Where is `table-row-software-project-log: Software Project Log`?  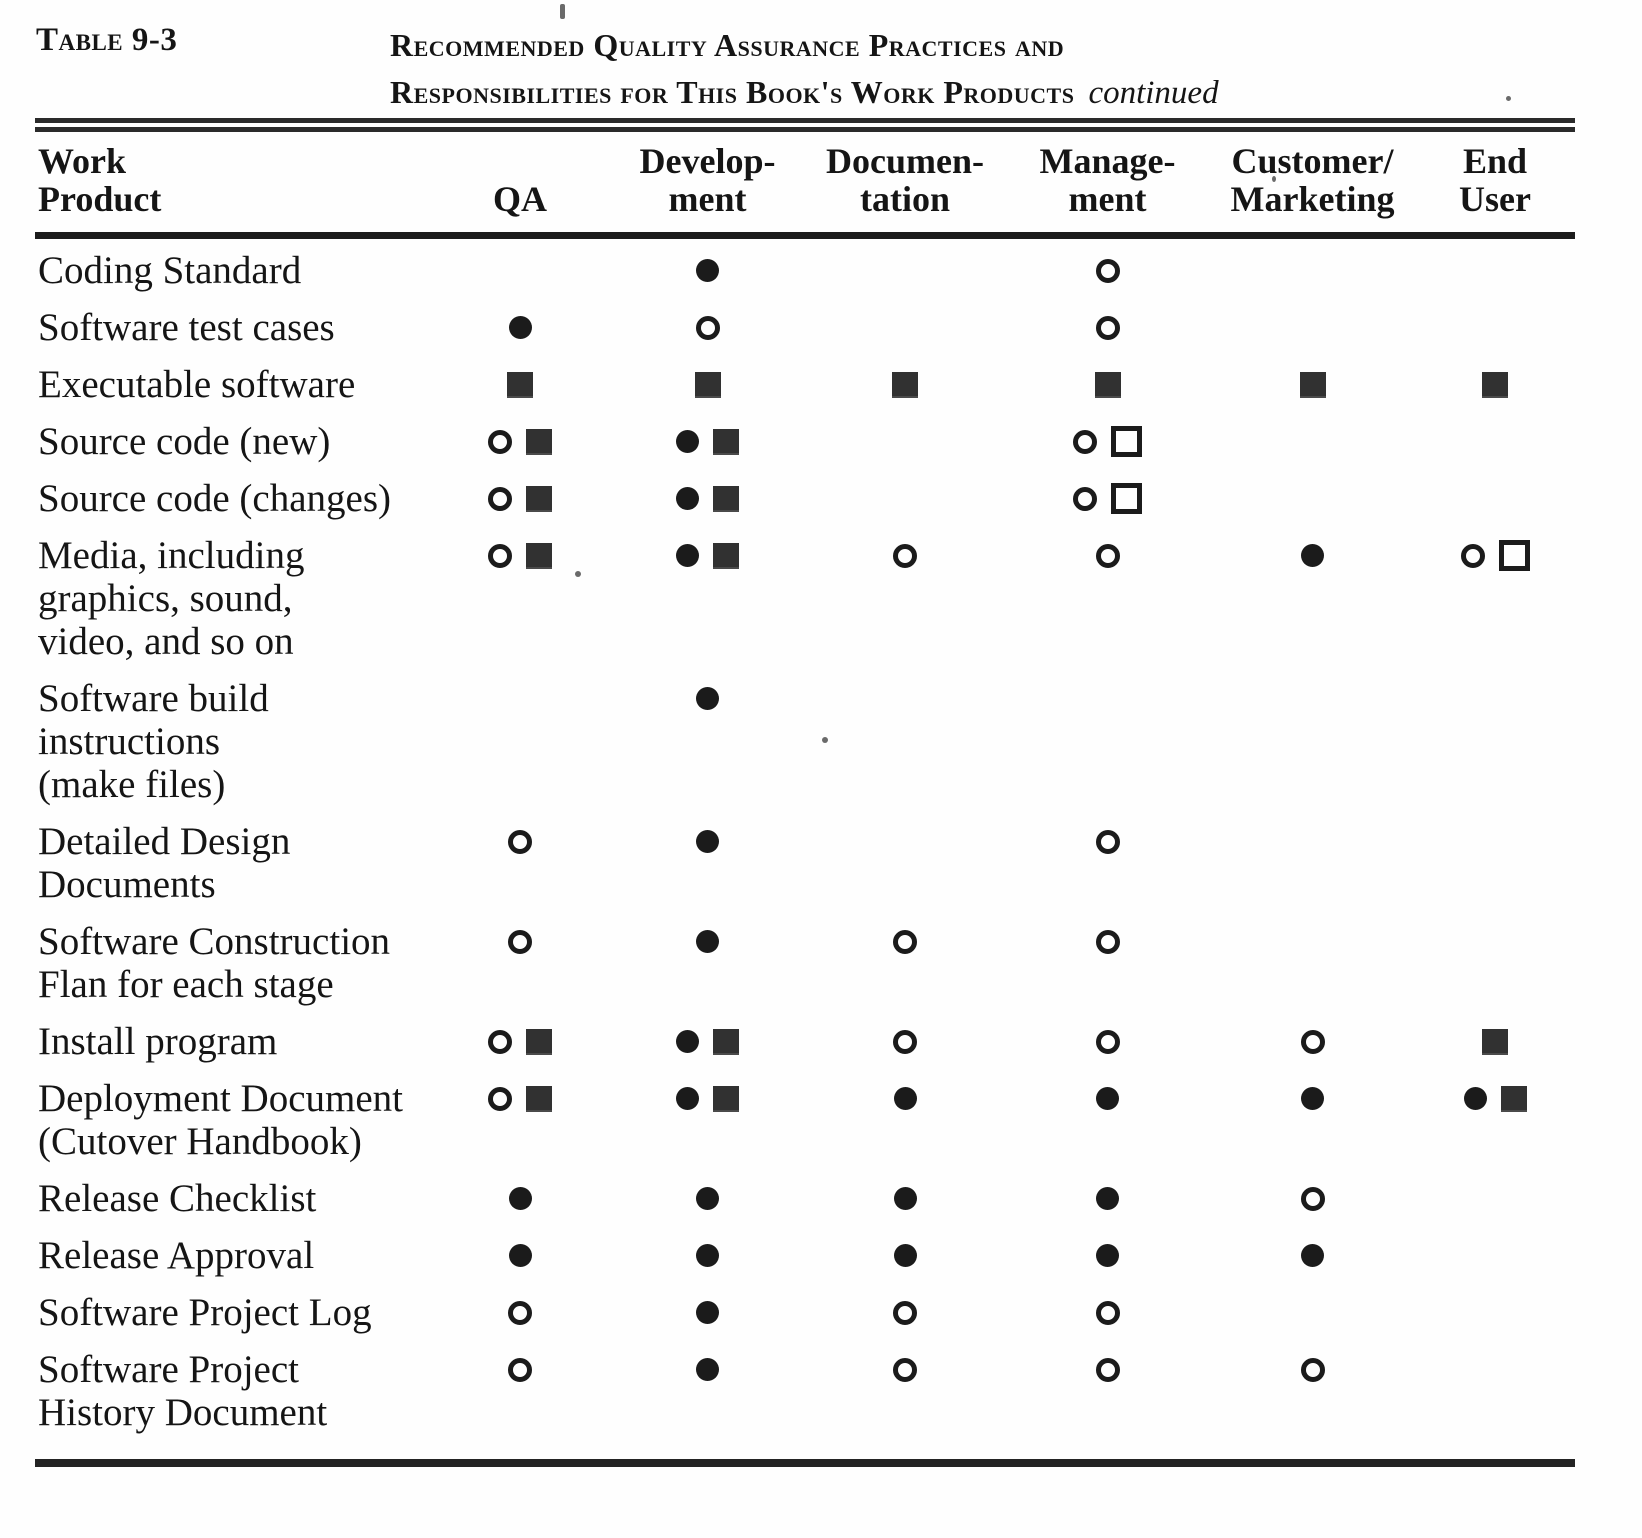 table-row-software-project-log: Software Project Log is located at coordinates (805, 1312).